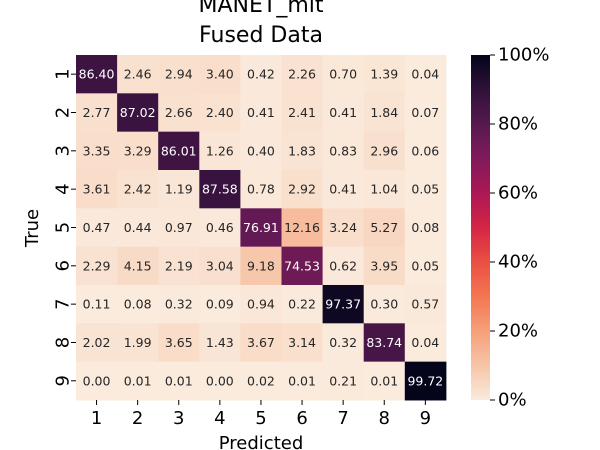 The image size is (600, 450). Describe the element at coordinates (512, 400) in the screenshot. I see `colorbar-tick-label: 0%` at that location.